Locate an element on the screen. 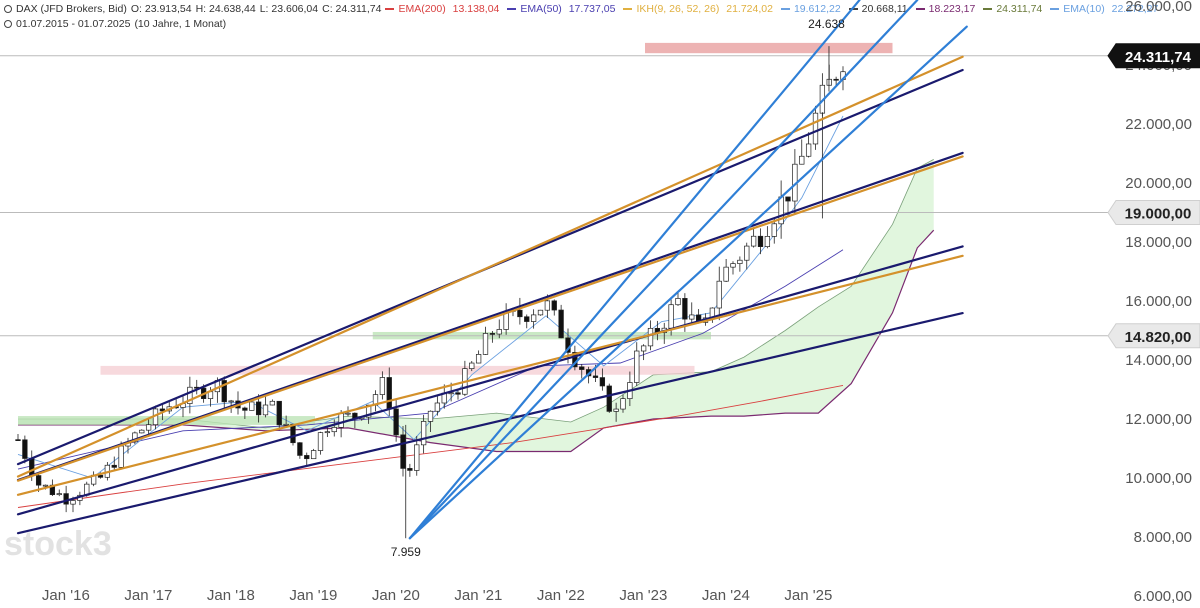  range-note: (10 Jahre, 1 Monat) is located at coordinates (180, 24).